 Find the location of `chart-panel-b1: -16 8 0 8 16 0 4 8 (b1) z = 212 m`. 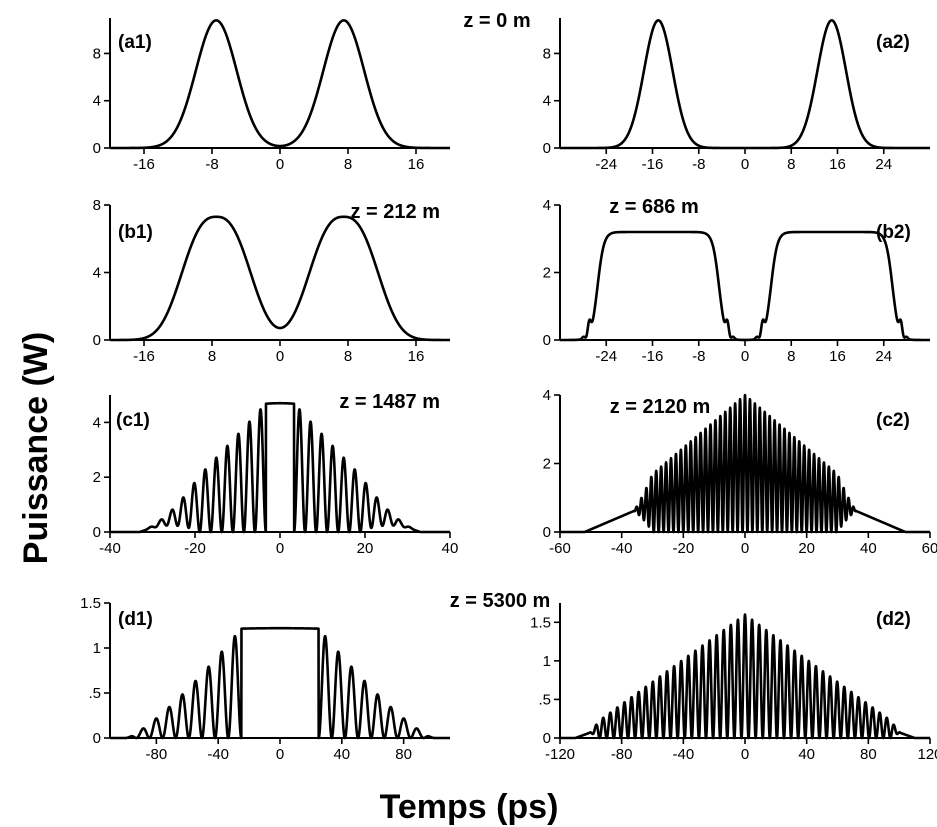

chart-panel-b1: -16 8 0 8 16 0 4 8 (b1) z = 212 m is located at coordinates (272, 281).